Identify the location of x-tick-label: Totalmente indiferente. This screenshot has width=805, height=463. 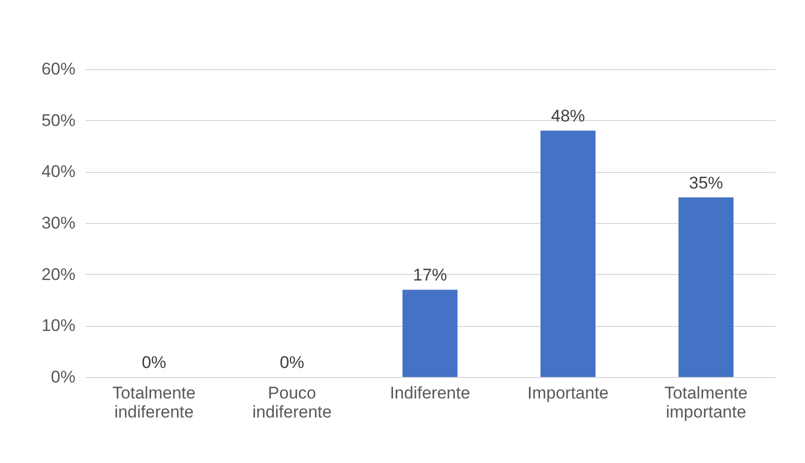
(154, 403).